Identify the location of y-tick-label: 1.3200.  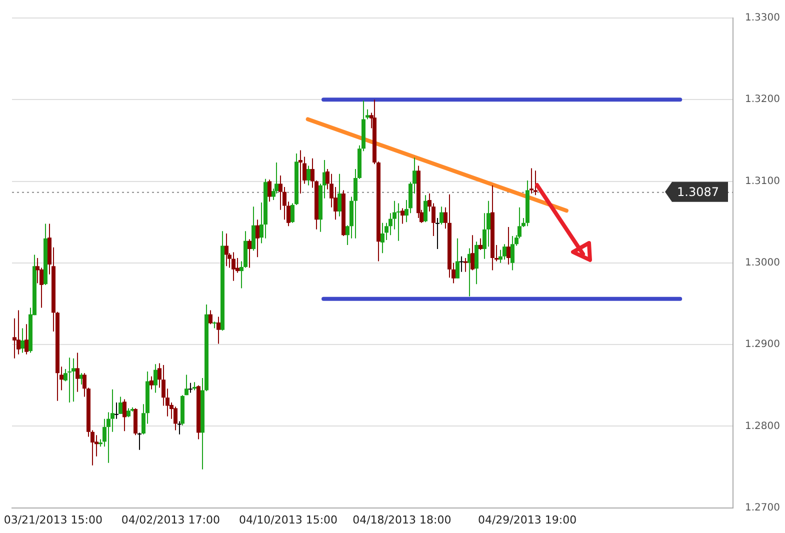
(762, 100).